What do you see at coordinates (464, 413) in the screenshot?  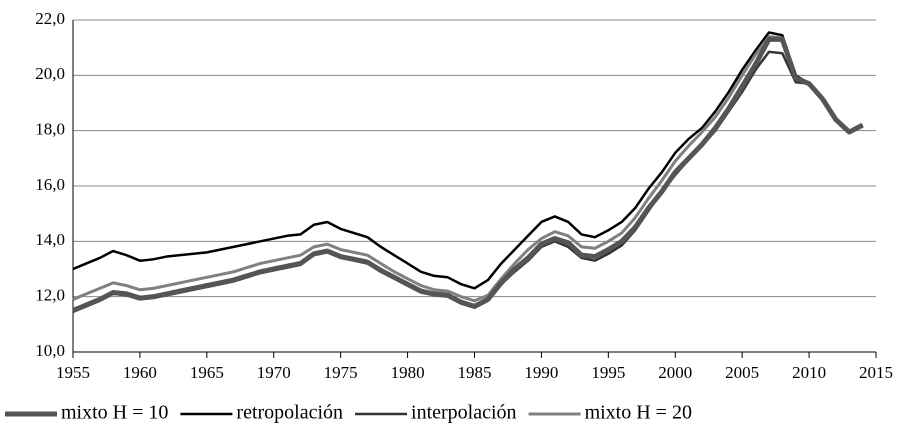 I see `legend-label: interpolación` at bounding box center [464, 413].